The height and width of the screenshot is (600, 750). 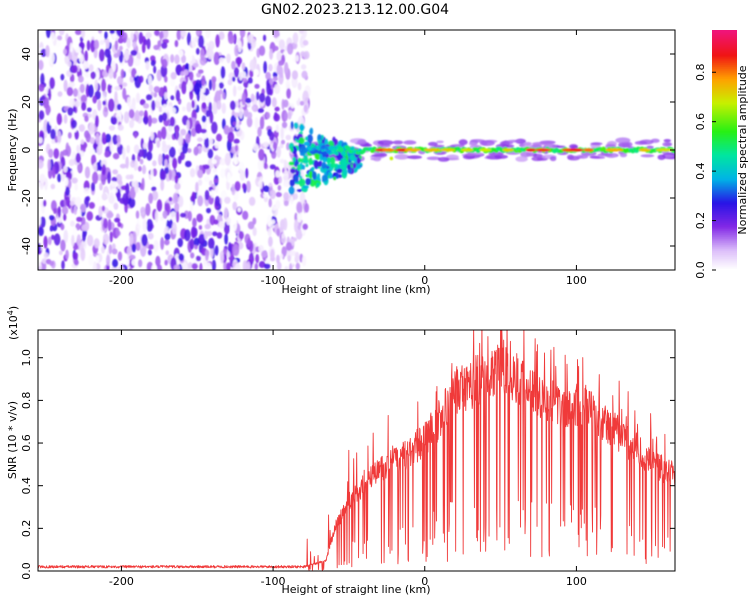 I want to click on colorbar-tick-label: 0.0, so click(x=700, y=270).